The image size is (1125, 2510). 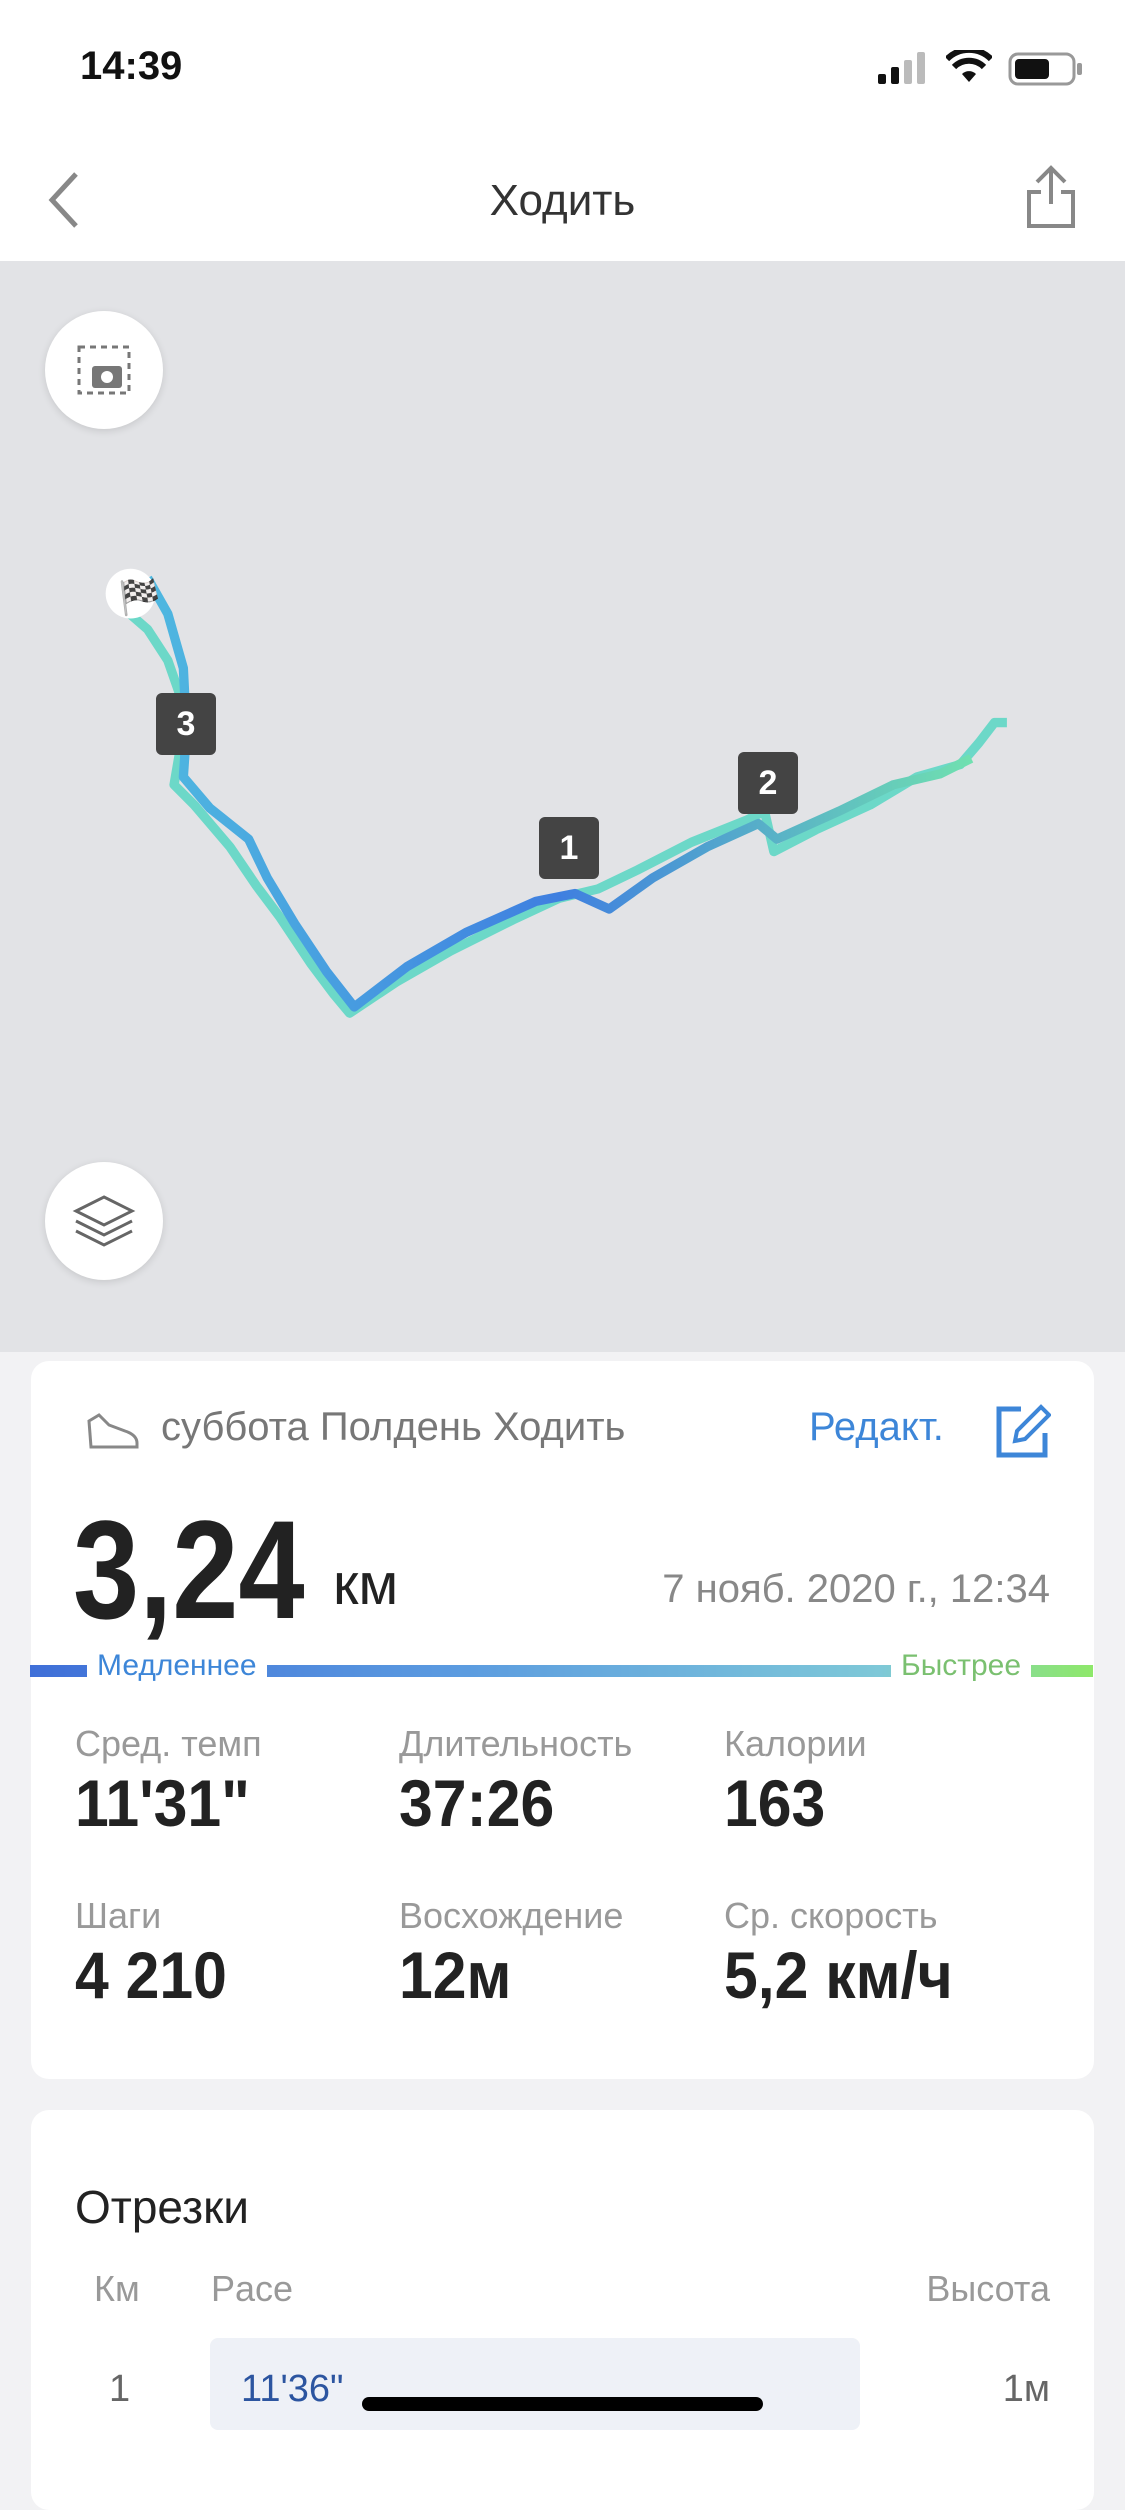 What do you see at coordinates (562, 2404) in the screenshot?
I see `home-indicator` at bounding box center [562, 2404].